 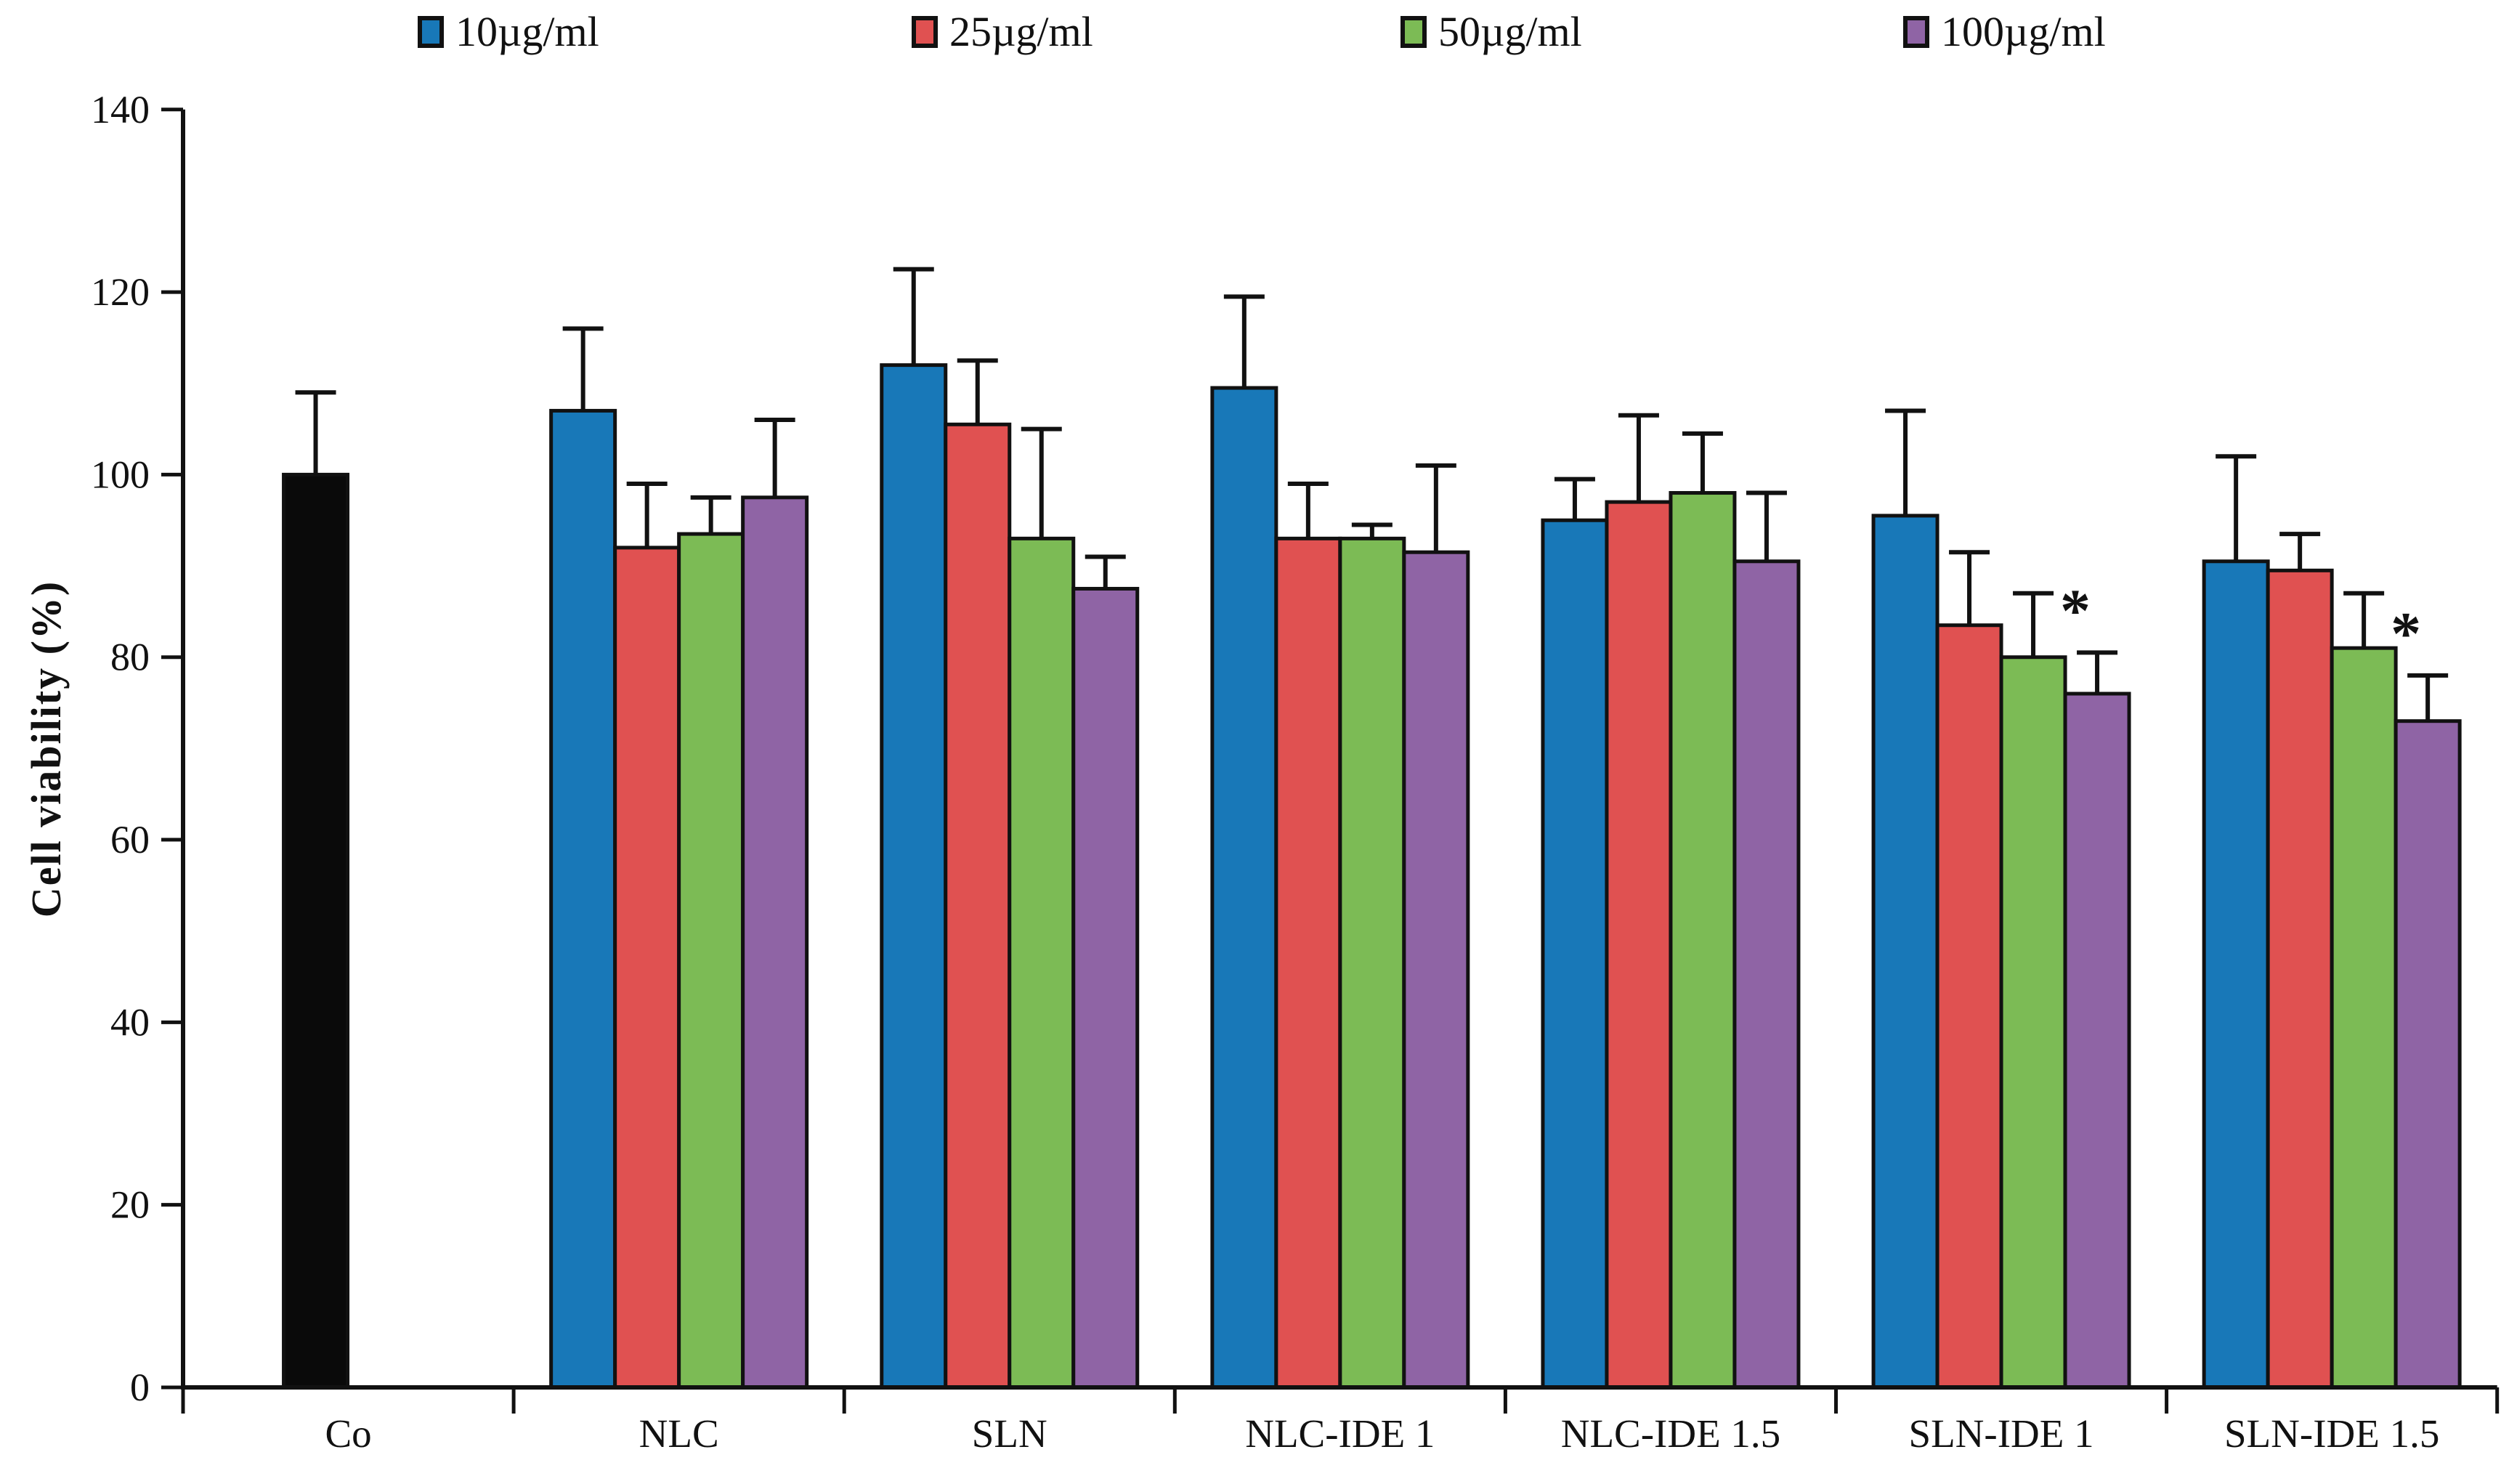 What do you see at coordinates (1510, 31) in the screenshot?
I see `legend-label: 50µg/ml` at bounding box center [1510, 31].